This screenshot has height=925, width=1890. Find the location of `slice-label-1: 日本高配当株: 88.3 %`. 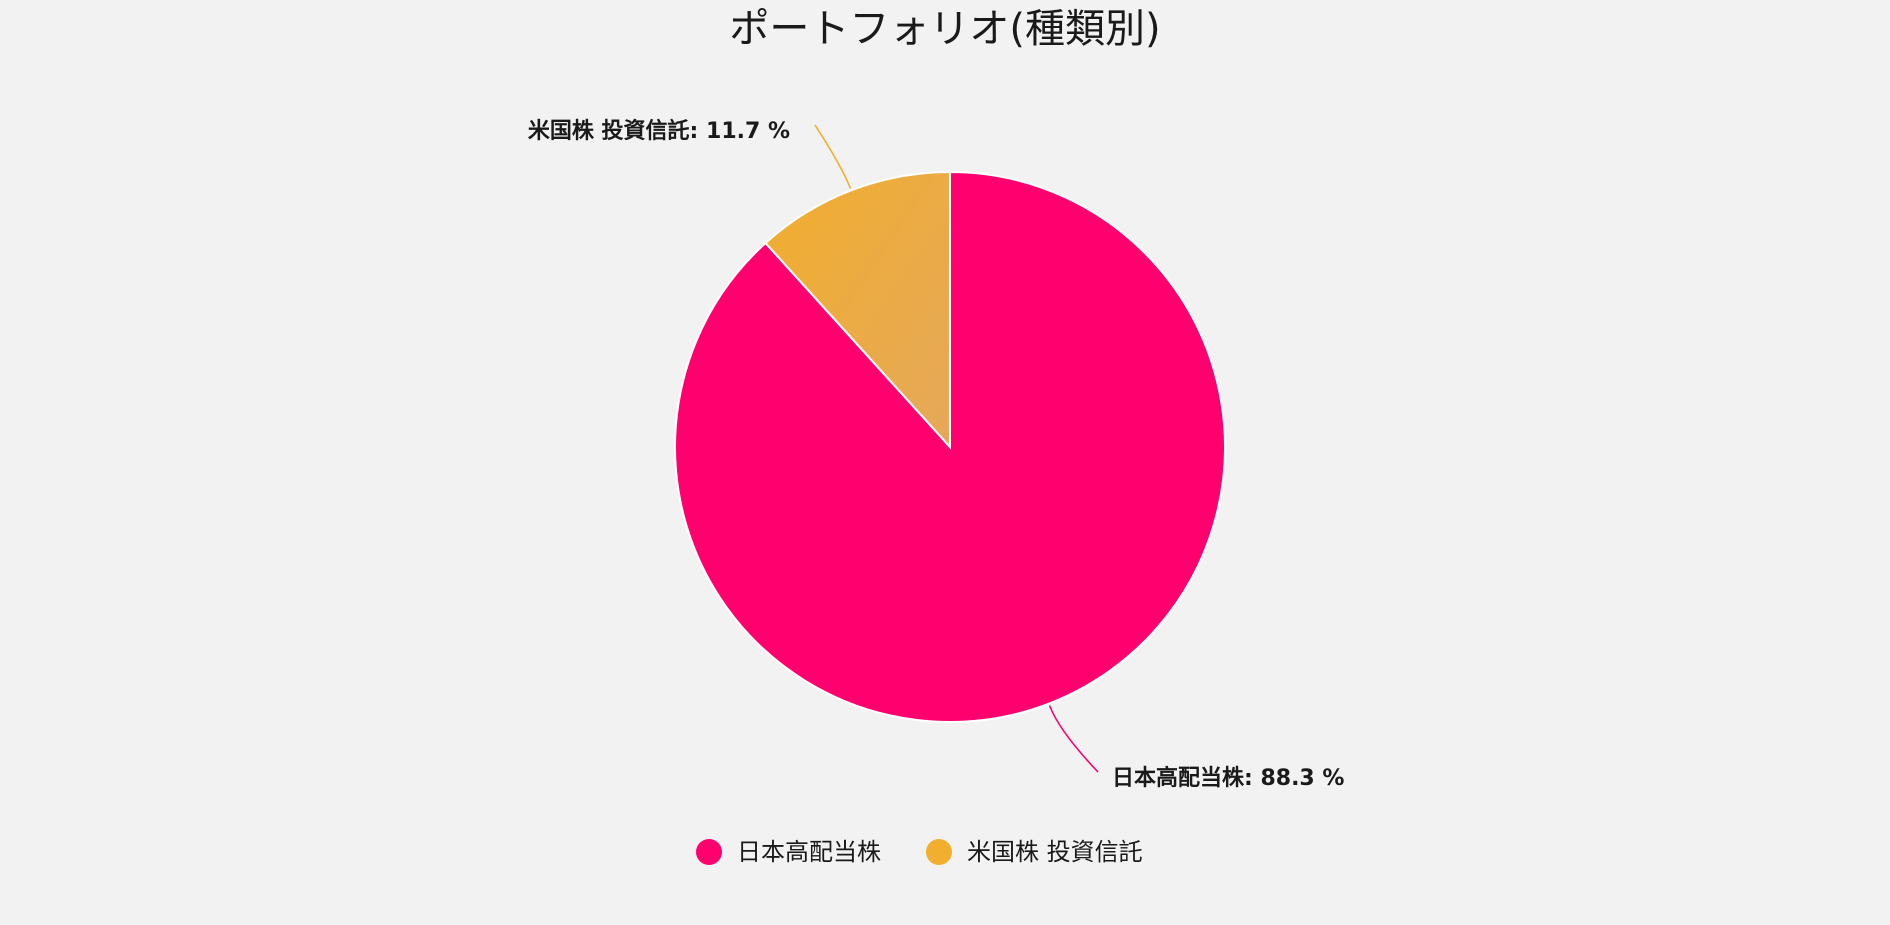

slice-label-1: 日本高配当株: 88.3 % is located at coordinates (1228, 778).